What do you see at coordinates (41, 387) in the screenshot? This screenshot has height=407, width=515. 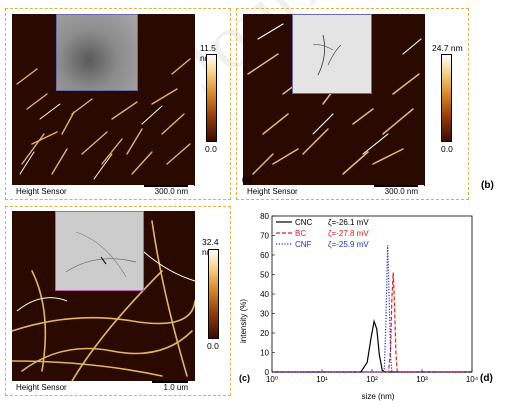 I see `sensor-label-c: Height Sensor` at bounding box center [41, 387].